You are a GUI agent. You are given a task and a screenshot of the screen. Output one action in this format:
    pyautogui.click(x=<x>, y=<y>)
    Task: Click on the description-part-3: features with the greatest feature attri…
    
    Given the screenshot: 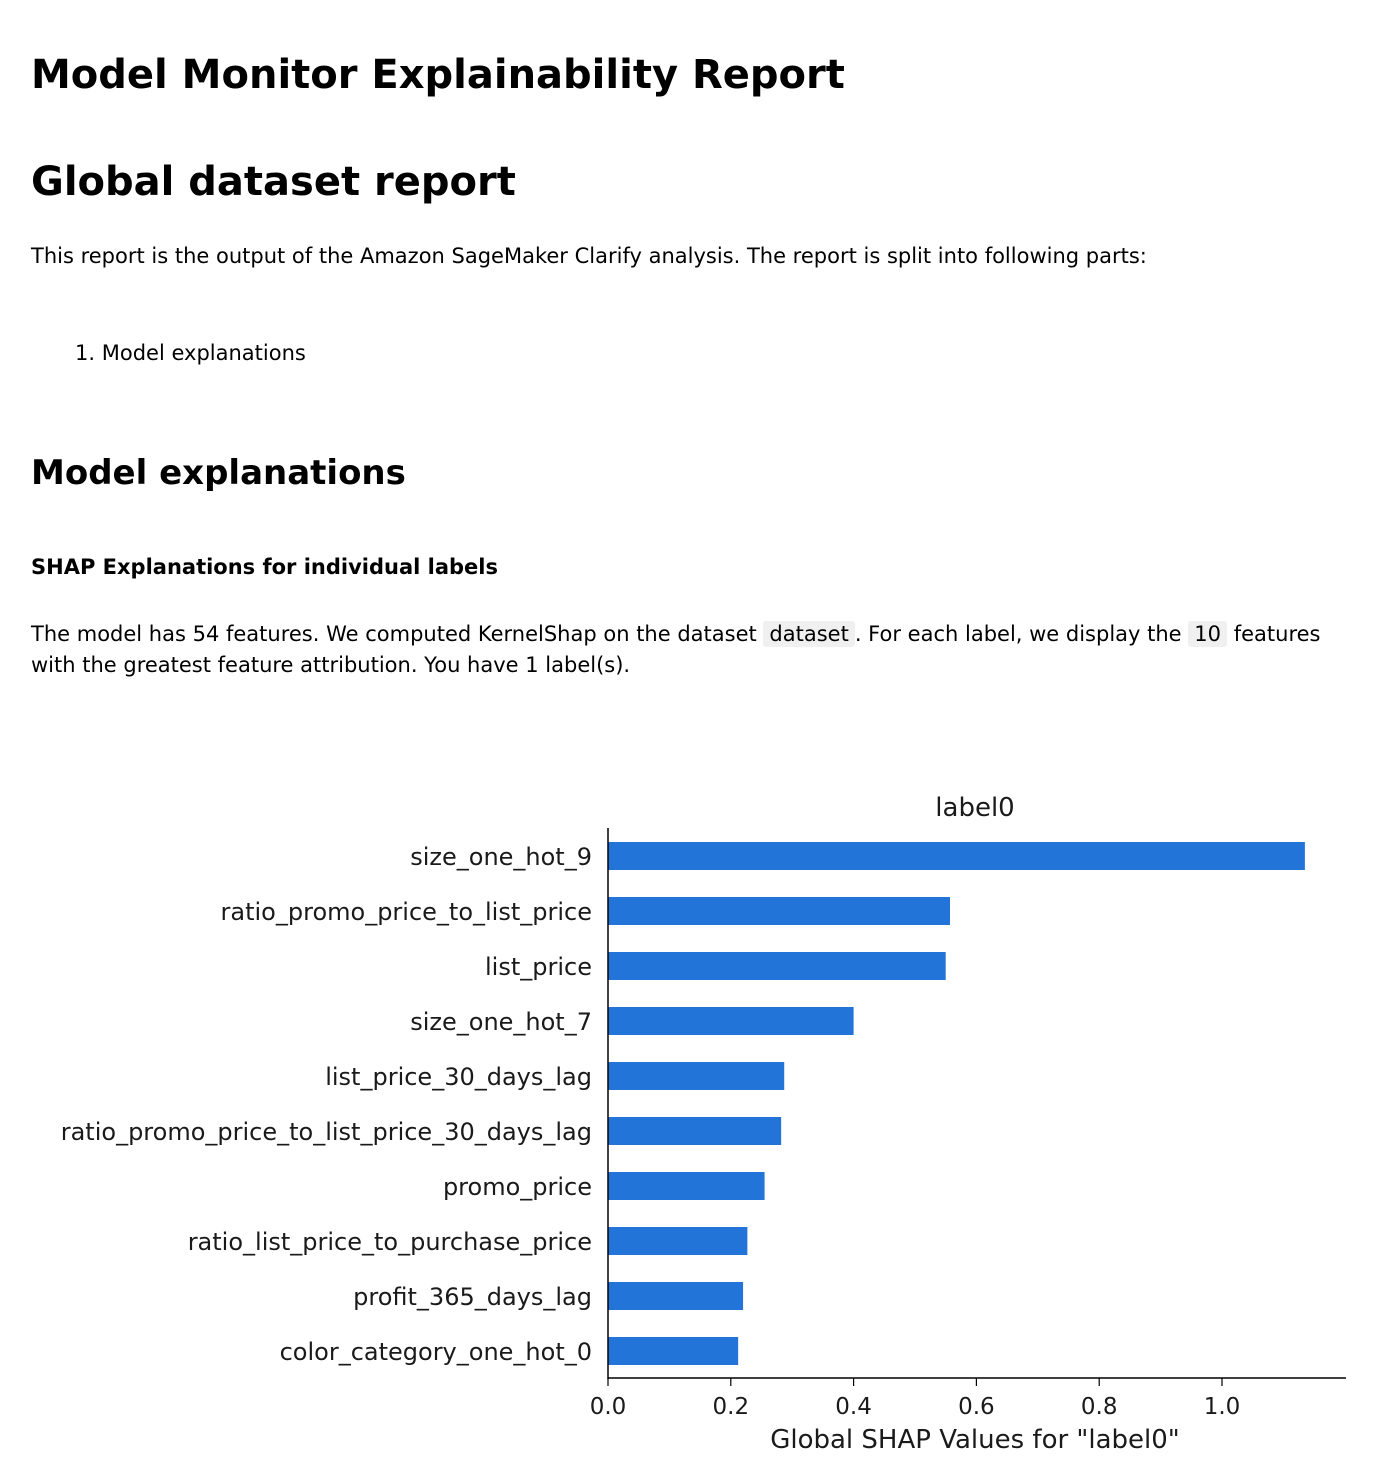 What is the action you would take?
    pyautogui.click(x=676, y=649)
    